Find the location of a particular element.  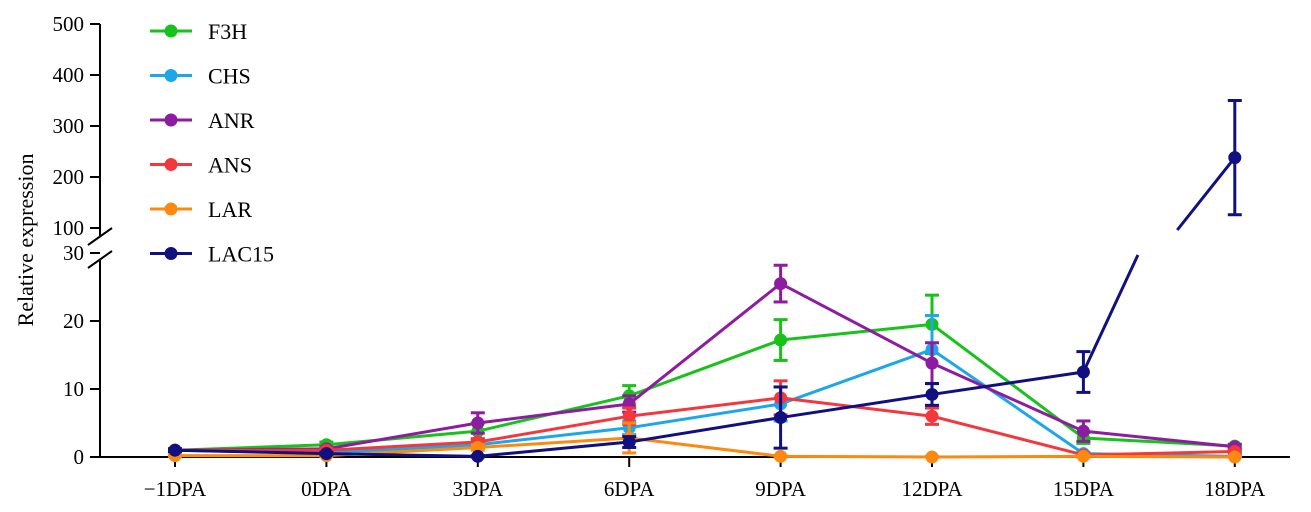

legend-item-chs: CHS is located at coordinates (200, 76).